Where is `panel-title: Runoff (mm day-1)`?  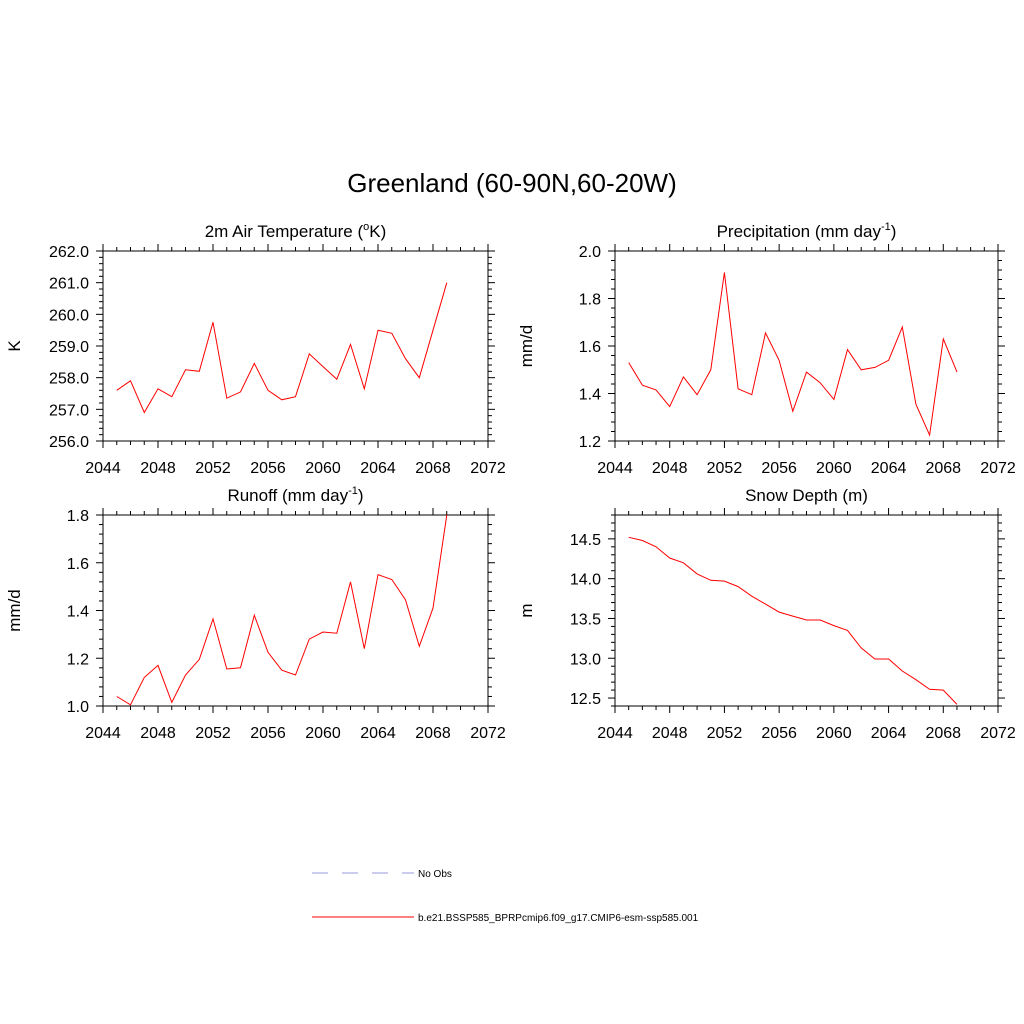
panel-title: Runoff (mm day-1) is located at coordinates (295, 495).